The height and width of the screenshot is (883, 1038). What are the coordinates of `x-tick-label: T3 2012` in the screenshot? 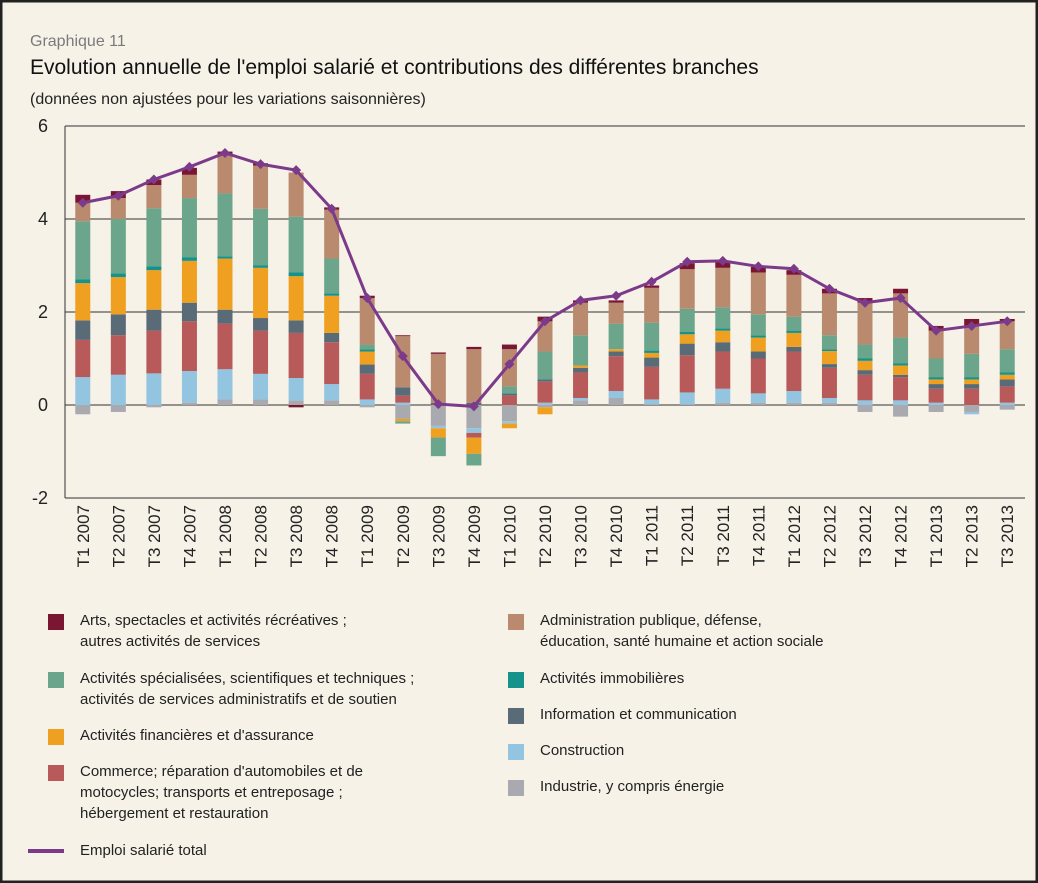 It's located at (865, 536).